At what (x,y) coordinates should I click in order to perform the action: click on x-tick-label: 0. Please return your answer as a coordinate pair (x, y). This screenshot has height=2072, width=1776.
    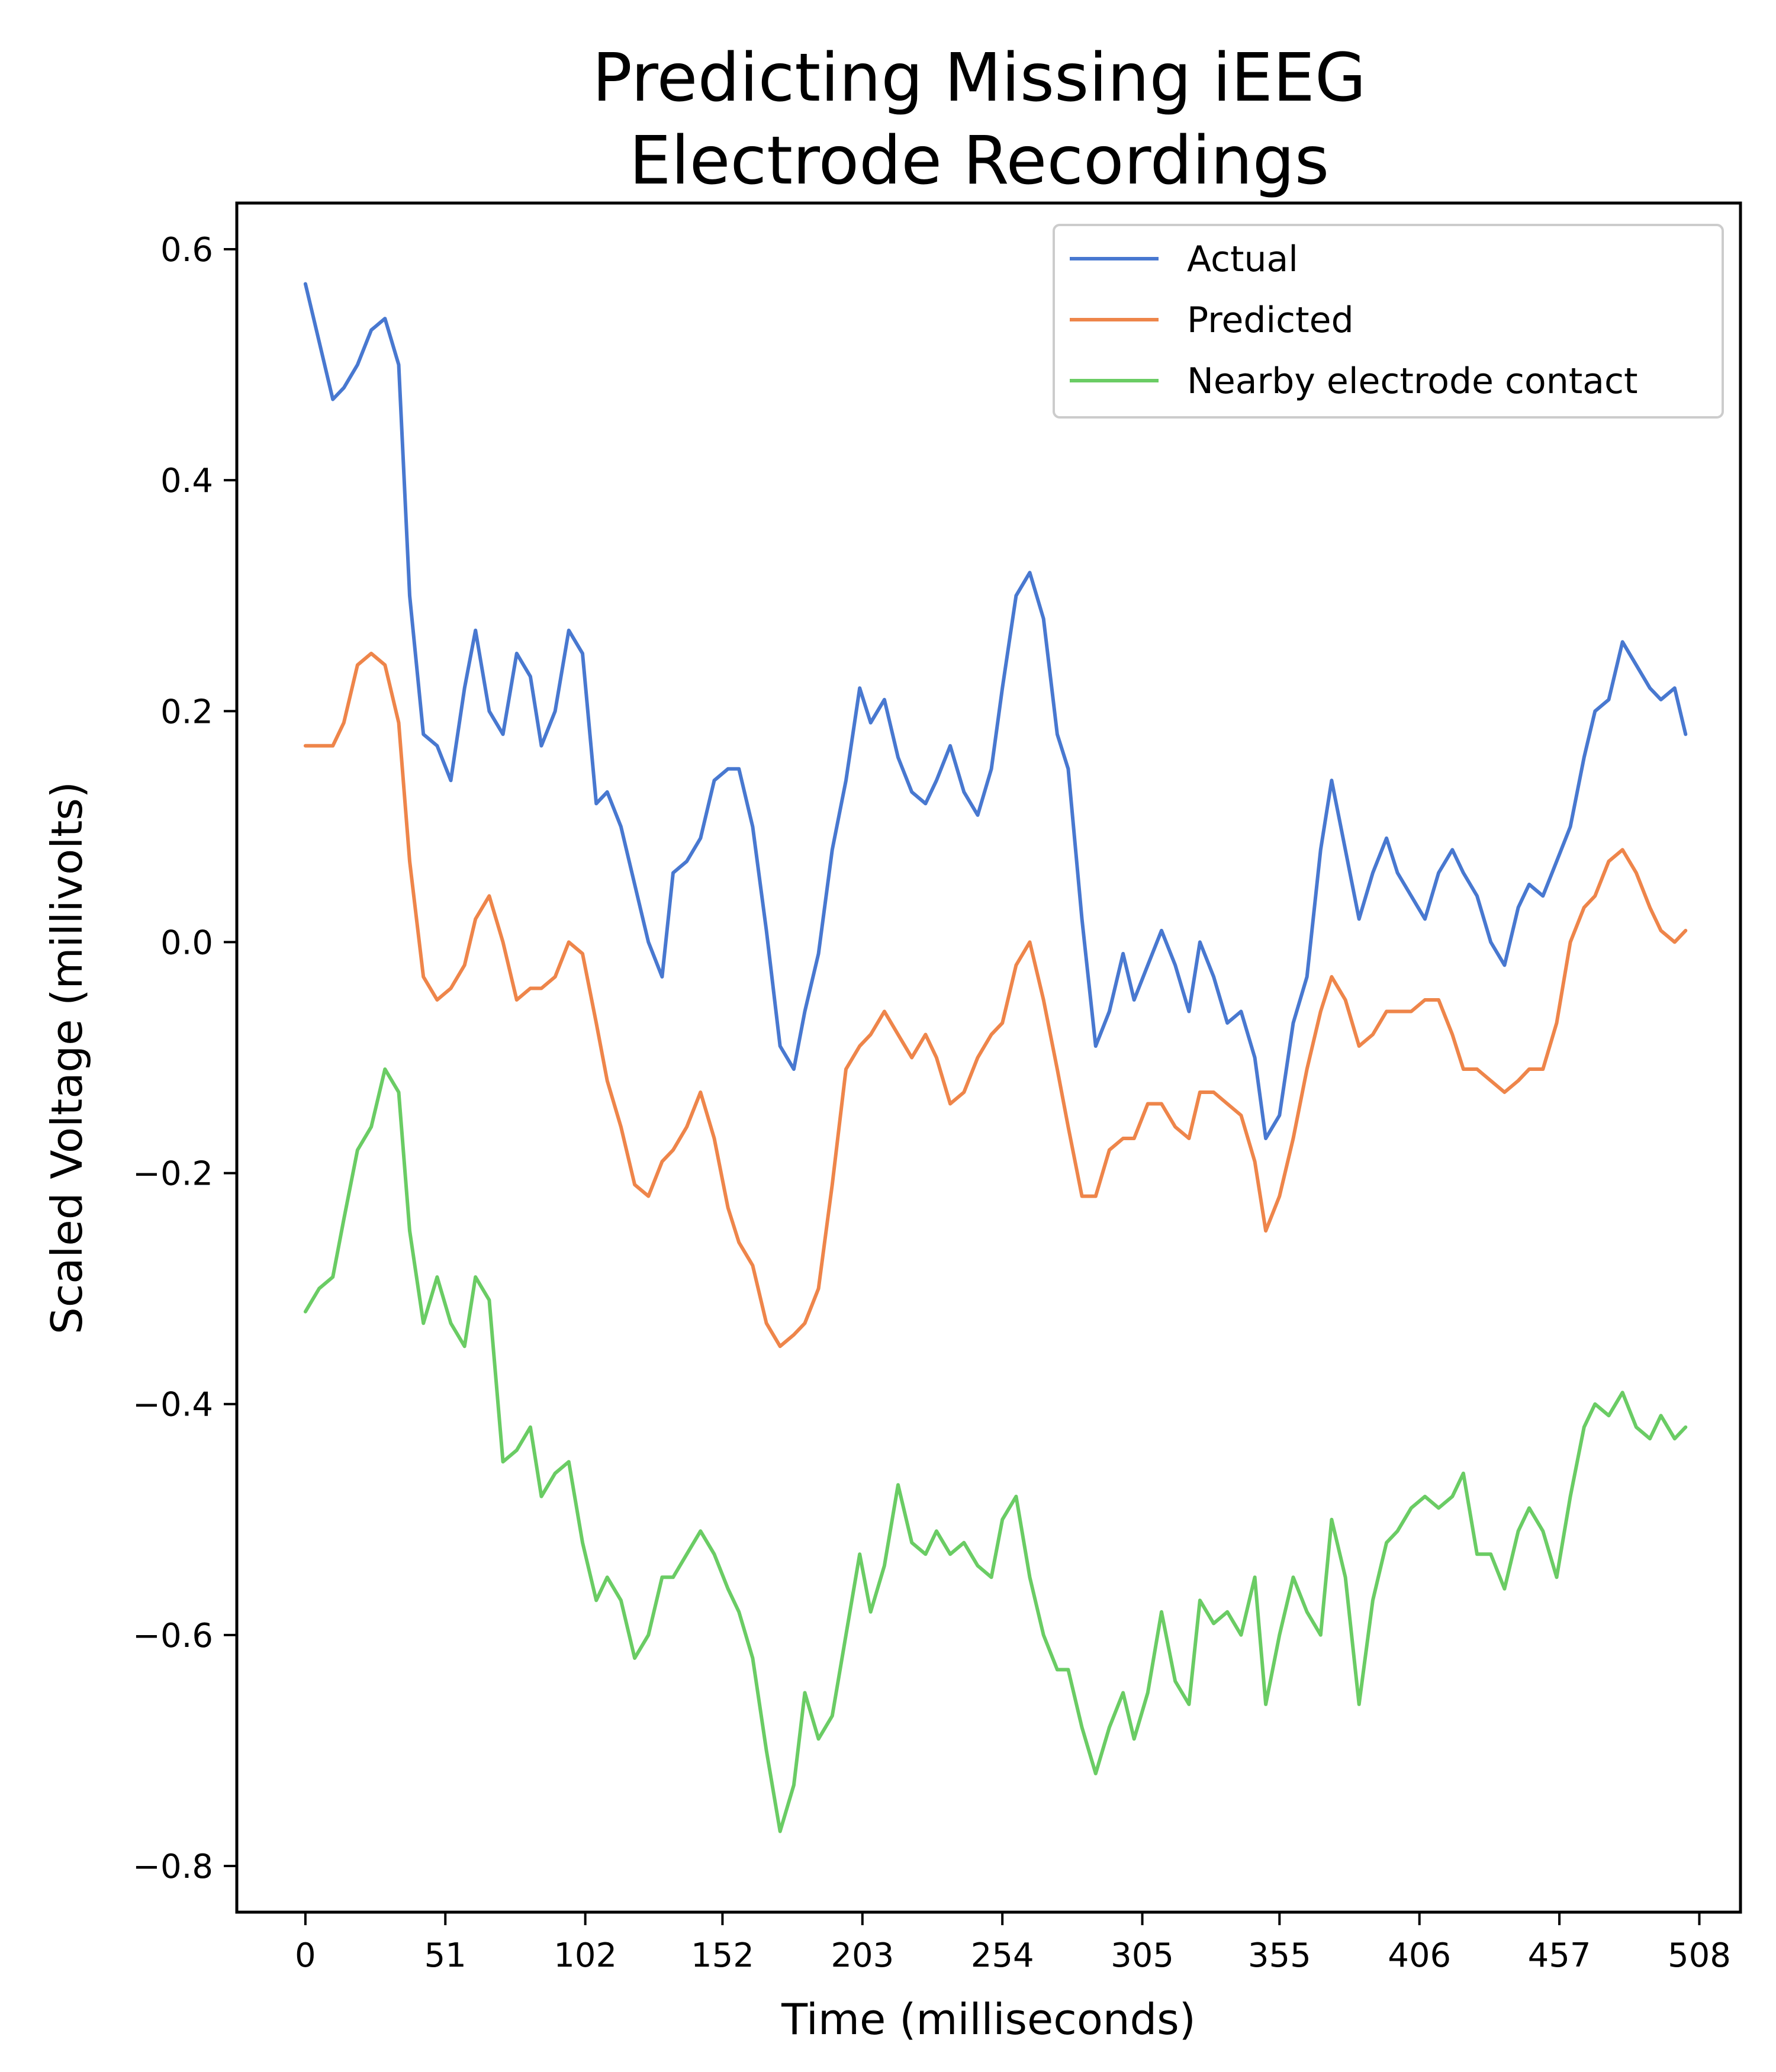
    Looking at the image, I should click on (305, 1955).